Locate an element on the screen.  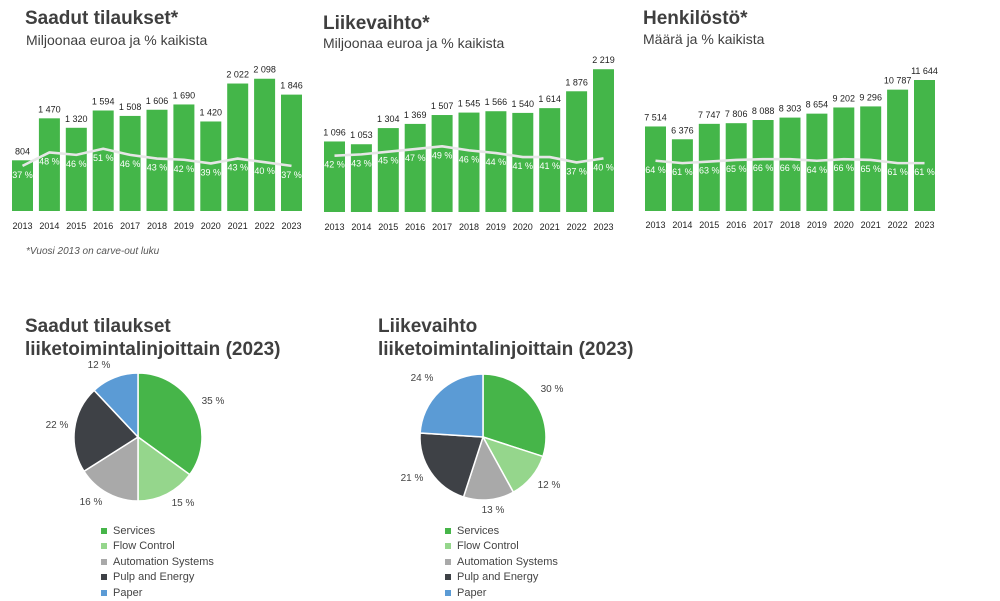
share-label: 43 % is located at coordinates (237, 168).